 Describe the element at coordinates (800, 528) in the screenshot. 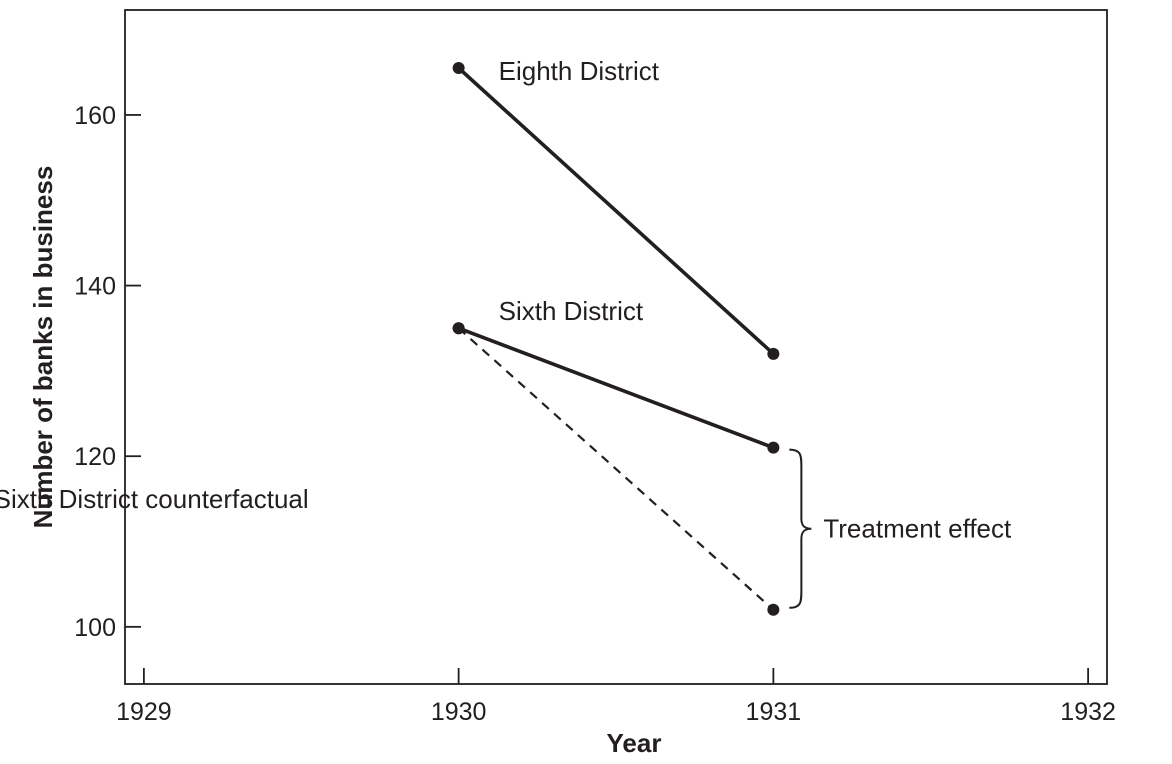

I see `treatment-effect-brace` at that location.